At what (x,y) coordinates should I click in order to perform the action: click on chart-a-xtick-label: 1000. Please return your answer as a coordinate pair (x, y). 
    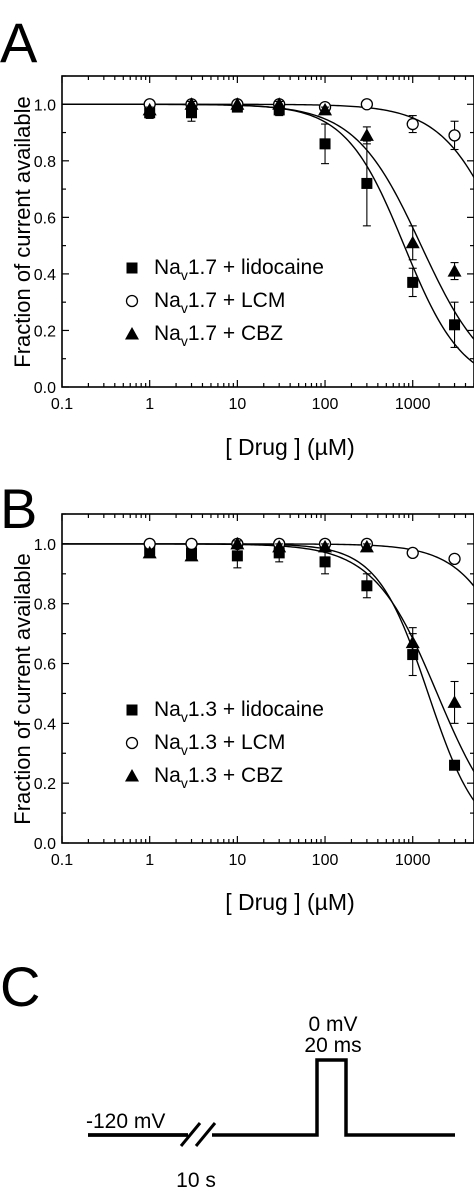
    Looking at the image, I should click on (413, 404).